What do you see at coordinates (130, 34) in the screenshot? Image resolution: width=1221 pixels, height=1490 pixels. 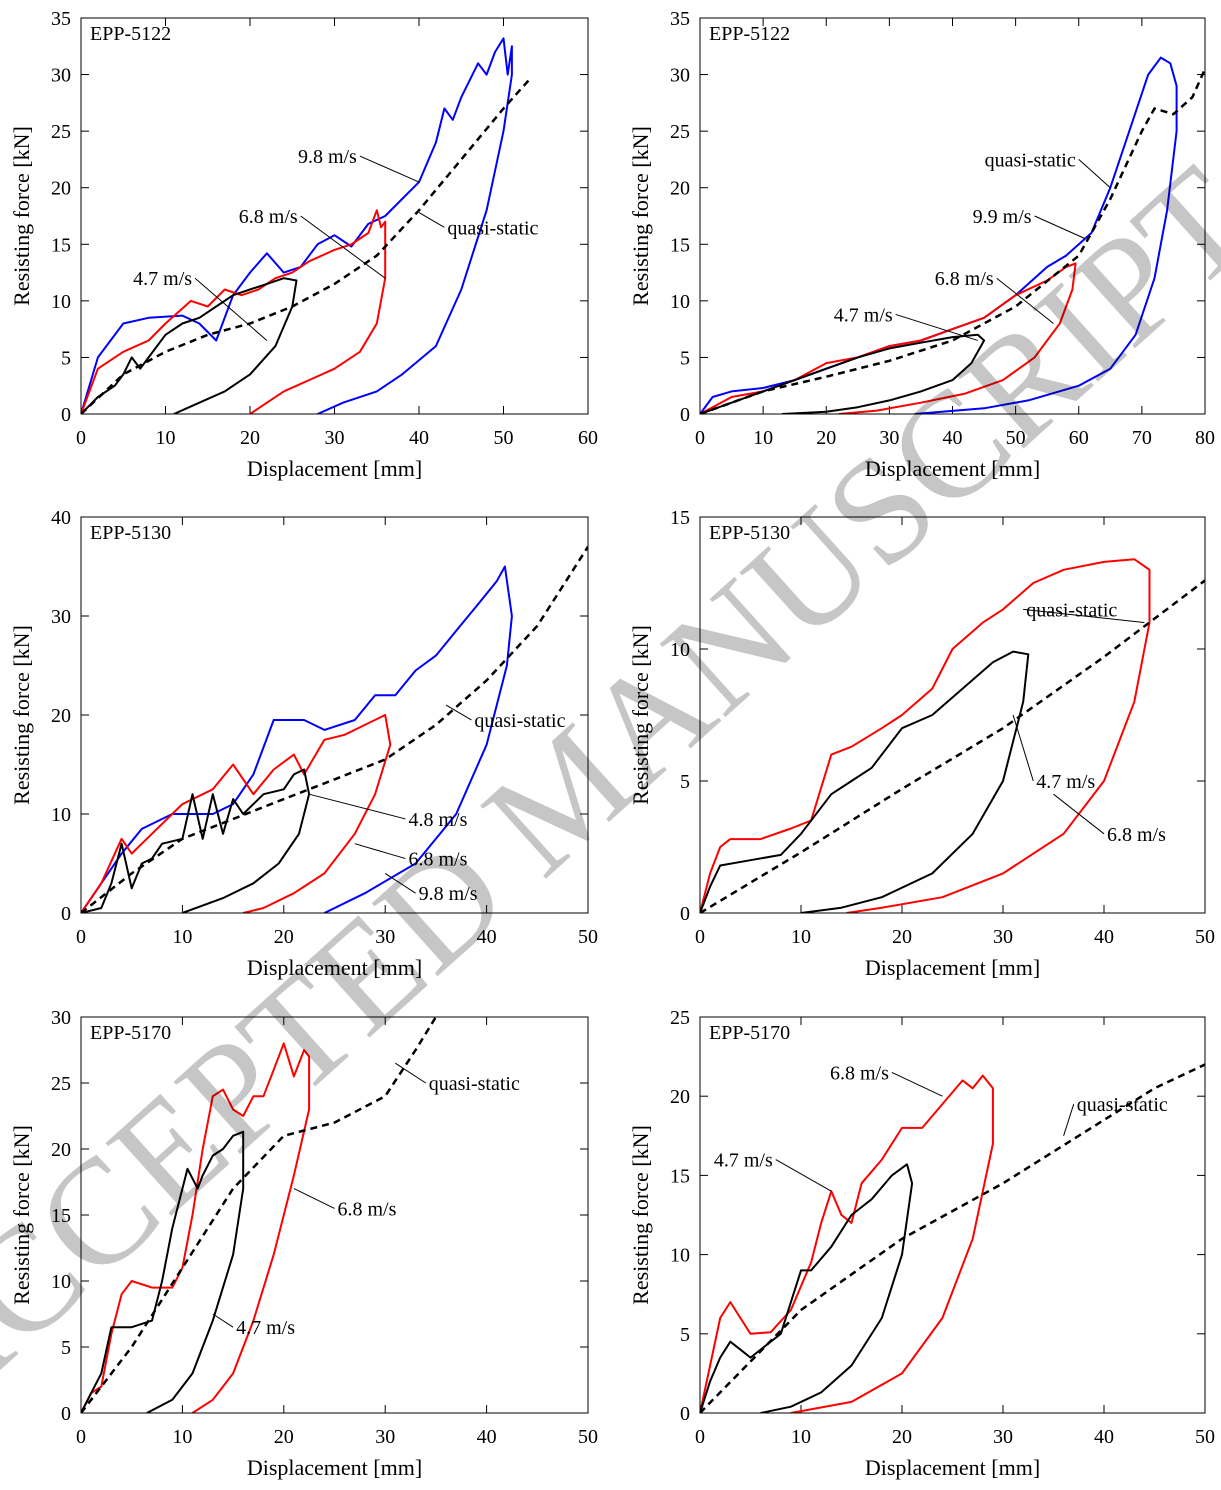 I see `panel-label: EPP-5122` at bounding box center [130, 34].